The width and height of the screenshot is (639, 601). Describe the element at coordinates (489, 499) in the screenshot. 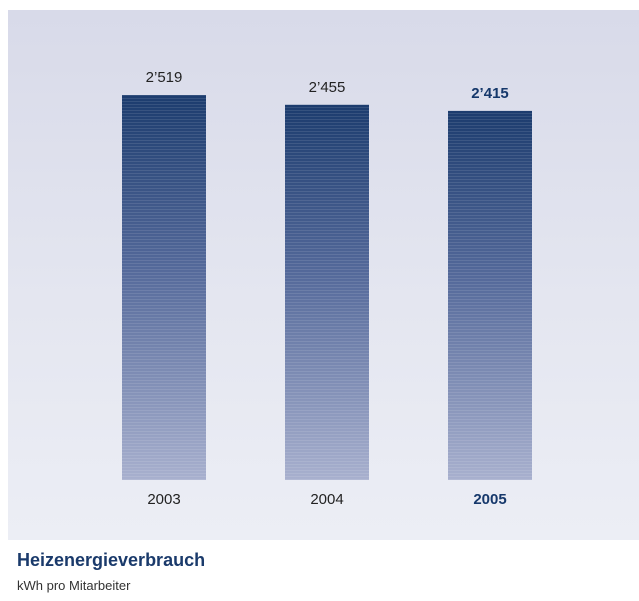

I see `category-label-2005: 2005` at that location.